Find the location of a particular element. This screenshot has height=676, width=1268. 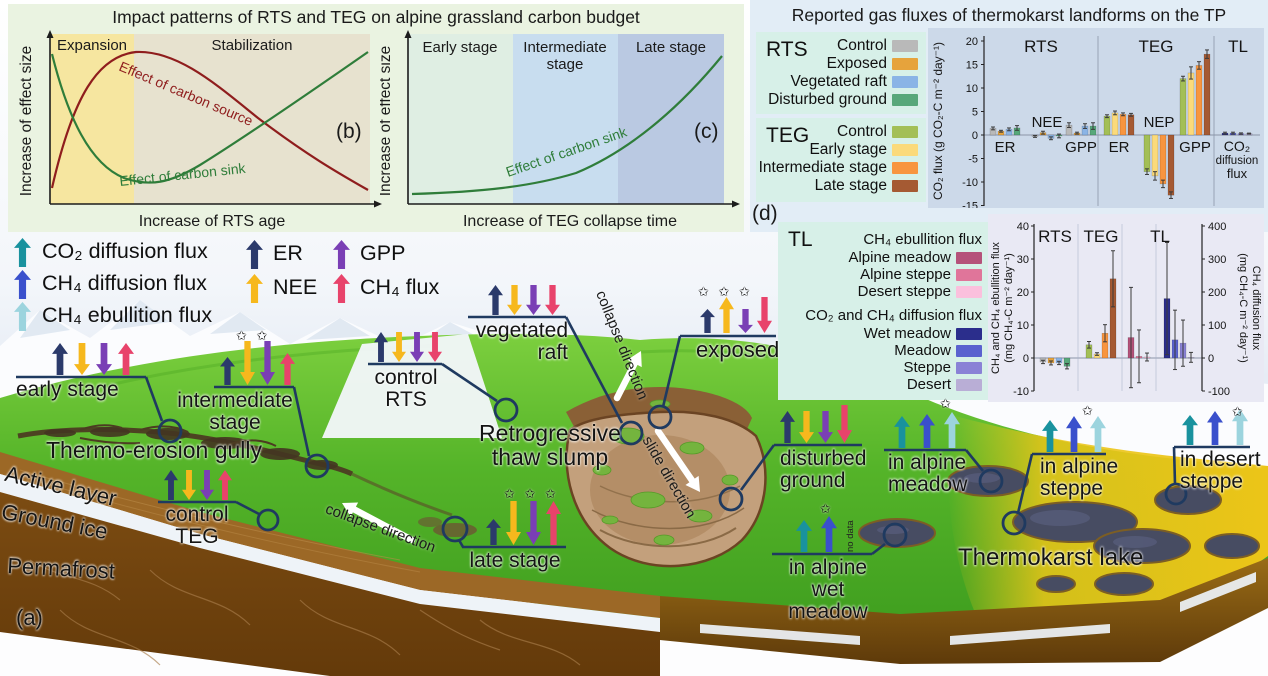

co2_diffusion-flux-arrow-up is located at coordinates (22, 252).